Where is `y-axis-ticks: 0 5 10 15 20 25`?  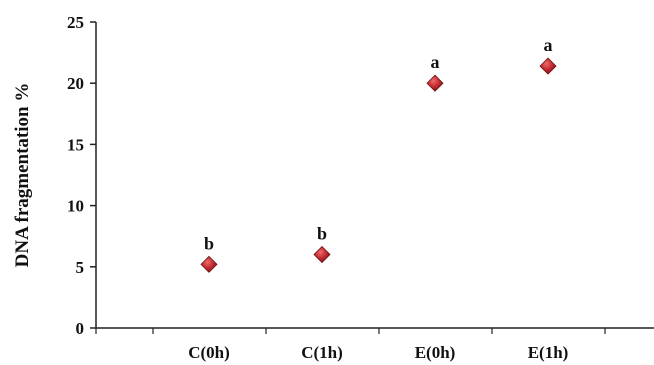 y-axis-ticks: 0 5 10 15 20 25 is located at coordinates (81, 175).